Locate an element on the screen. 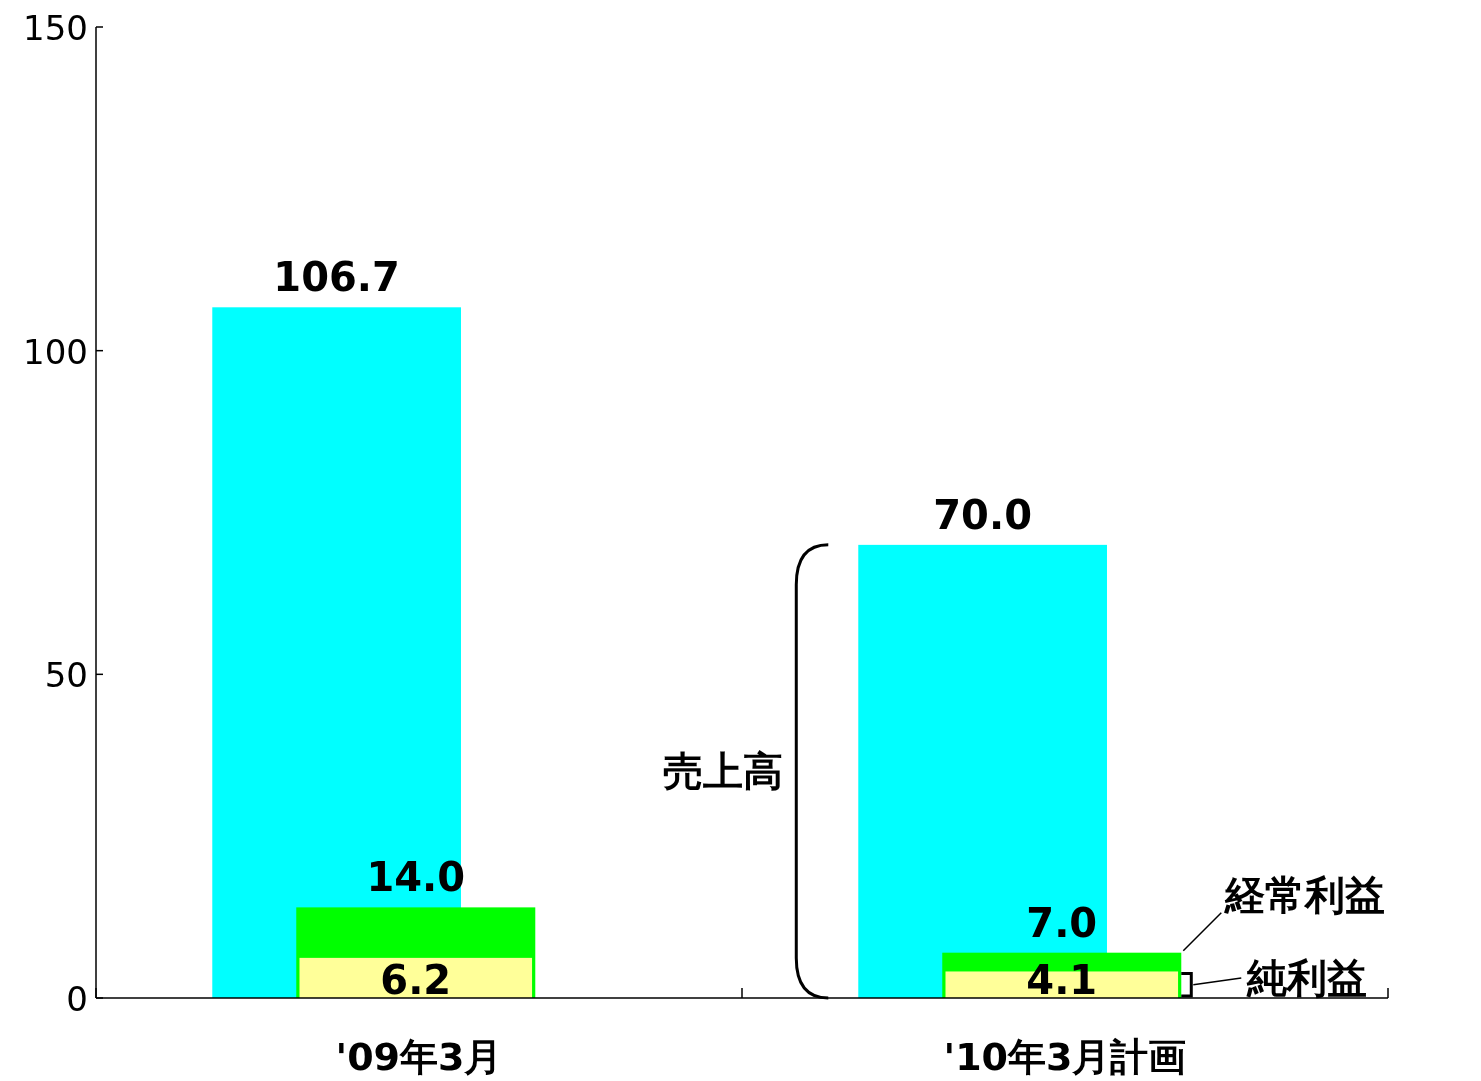 The image size is (1481, 1081). data-label: 106.7 is located at coordinates (336, 277).